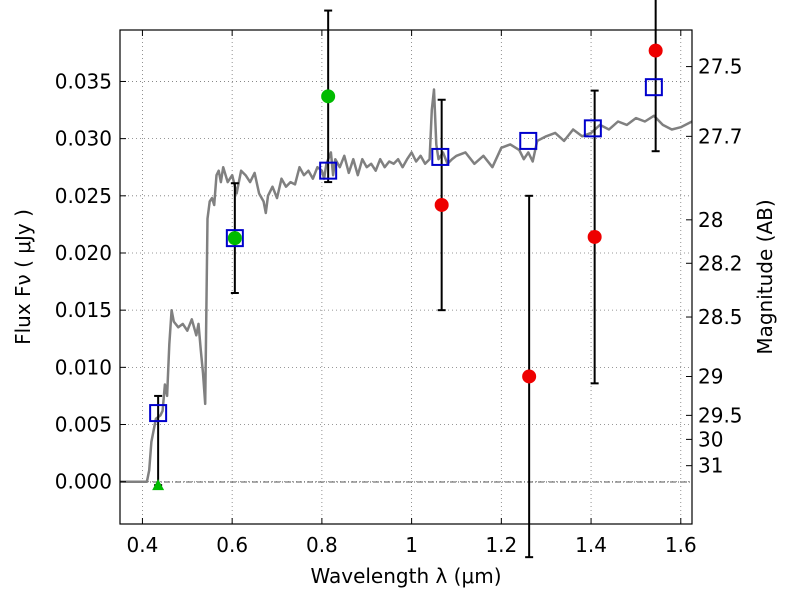 The height and width of the screenshot is (600, 800). I want to click on y-tick-label: 0.025, so click(83, 196).